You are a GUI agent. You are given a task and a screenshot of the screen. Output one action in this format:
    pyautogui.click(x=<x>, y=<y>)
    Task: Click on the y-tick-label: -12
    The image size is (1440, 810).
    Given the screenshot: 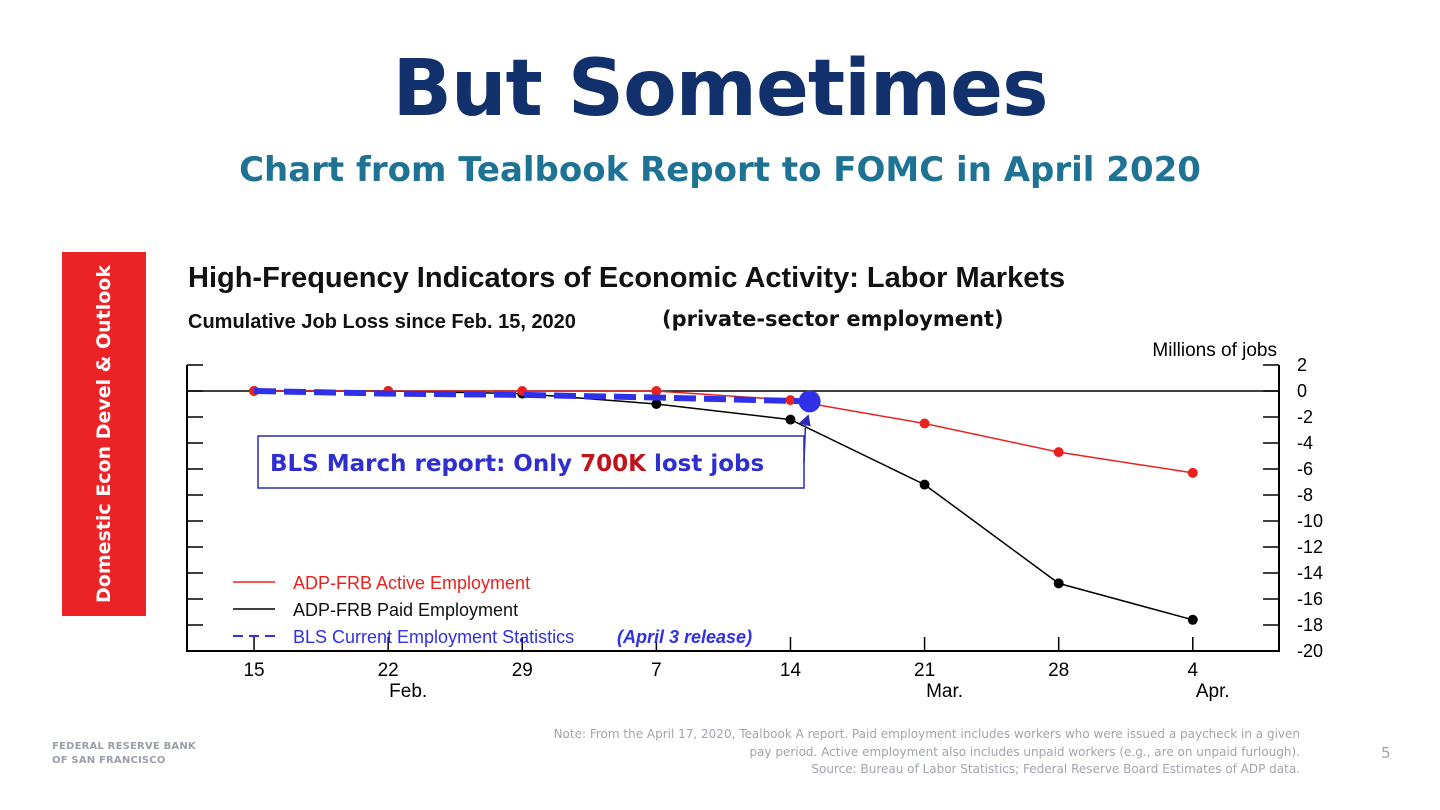 What is the action you would take?
    pyautogui.click(x=1310, y=547)
    